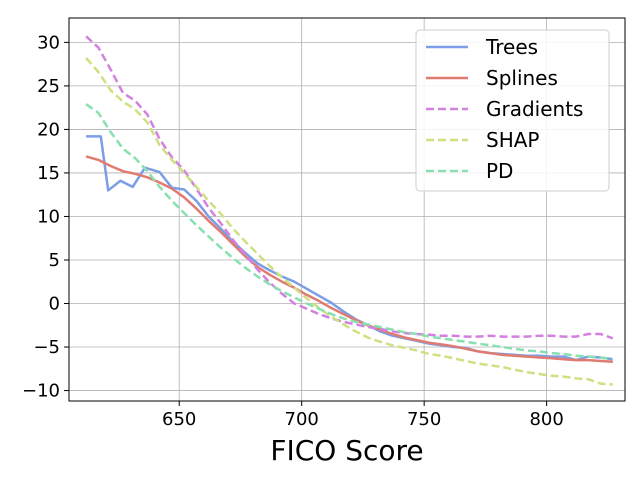 This screenshot has height=480, width=640. Describe the element at coordinates (48, 129) in the screenshot. I see `y-tick-label: 20` at that location.